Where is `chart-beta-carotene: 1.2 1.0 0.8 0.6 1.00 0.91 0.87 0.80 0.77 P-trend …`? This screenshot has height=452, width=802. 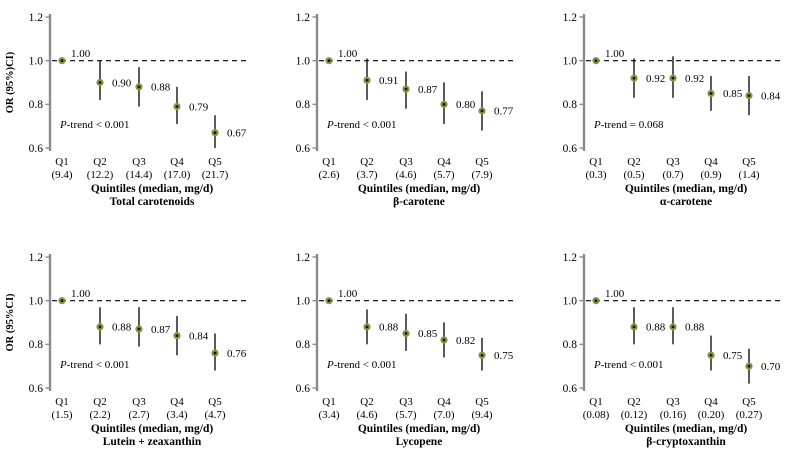
chart-beta-carotene: 1.2 1.0 0.8 0.6 1.00 0.91 0.87 0.80 0.77 P-trend … is located at coordinates (406, 110).